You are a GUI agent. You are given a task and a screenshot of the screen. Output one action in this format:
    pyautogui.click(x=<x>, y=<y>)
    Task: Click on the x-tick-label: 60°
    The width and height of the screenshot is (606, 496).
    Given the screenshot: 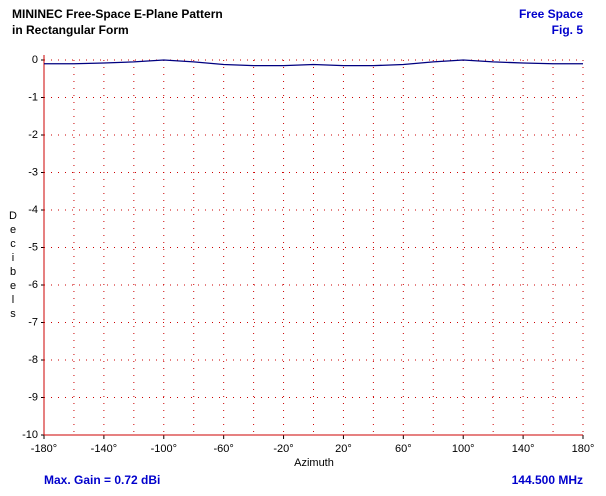 What is the action you would take?
    pyautogui.click(x=403, y=449)
    